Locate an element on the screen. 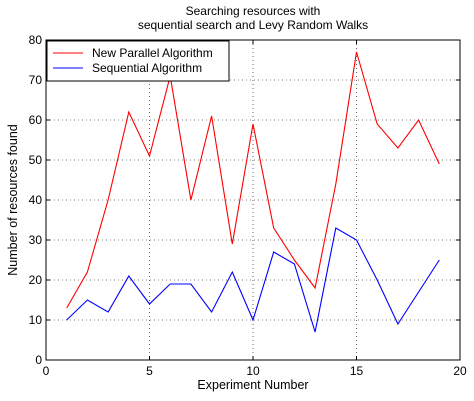 Image resolution: width=474 pixels, height=401 pixels. y-tick-label: 10 is located at coordinates (36, 320).